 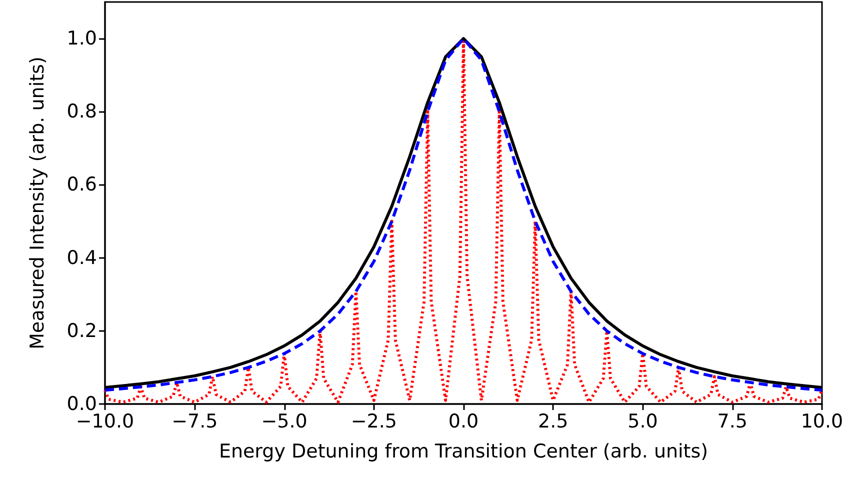 I want to click on y-tick-label: 0.4, so click(x=81, y=257).